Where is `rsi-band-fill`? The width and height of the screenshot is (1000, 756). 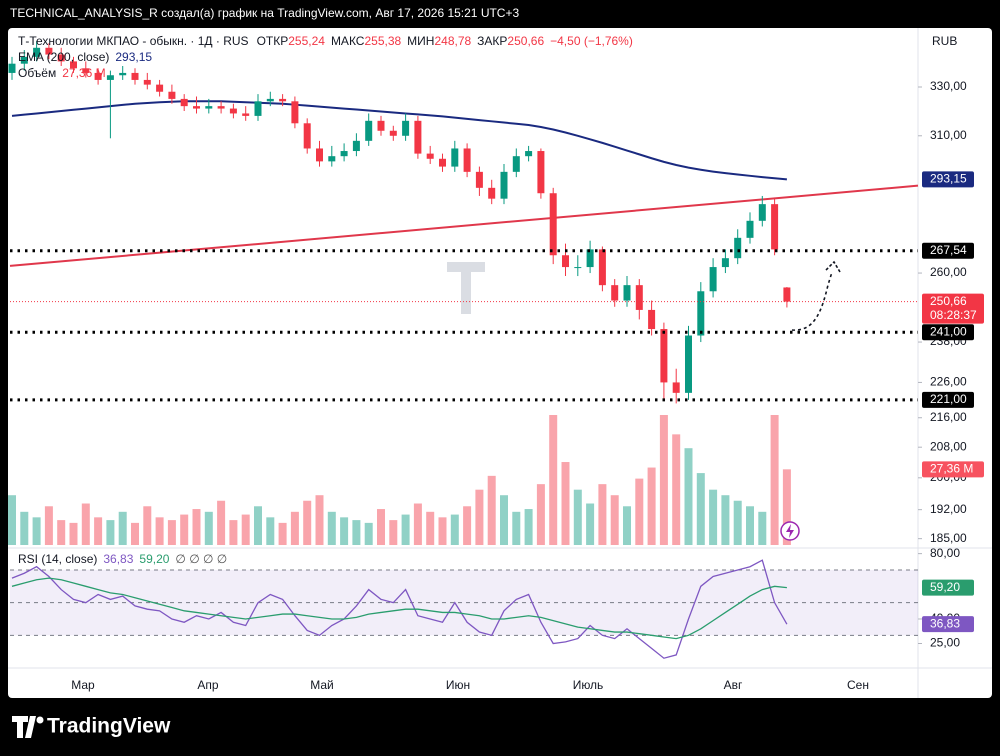 rsi-band-fill is located at coordinates (464, 602).